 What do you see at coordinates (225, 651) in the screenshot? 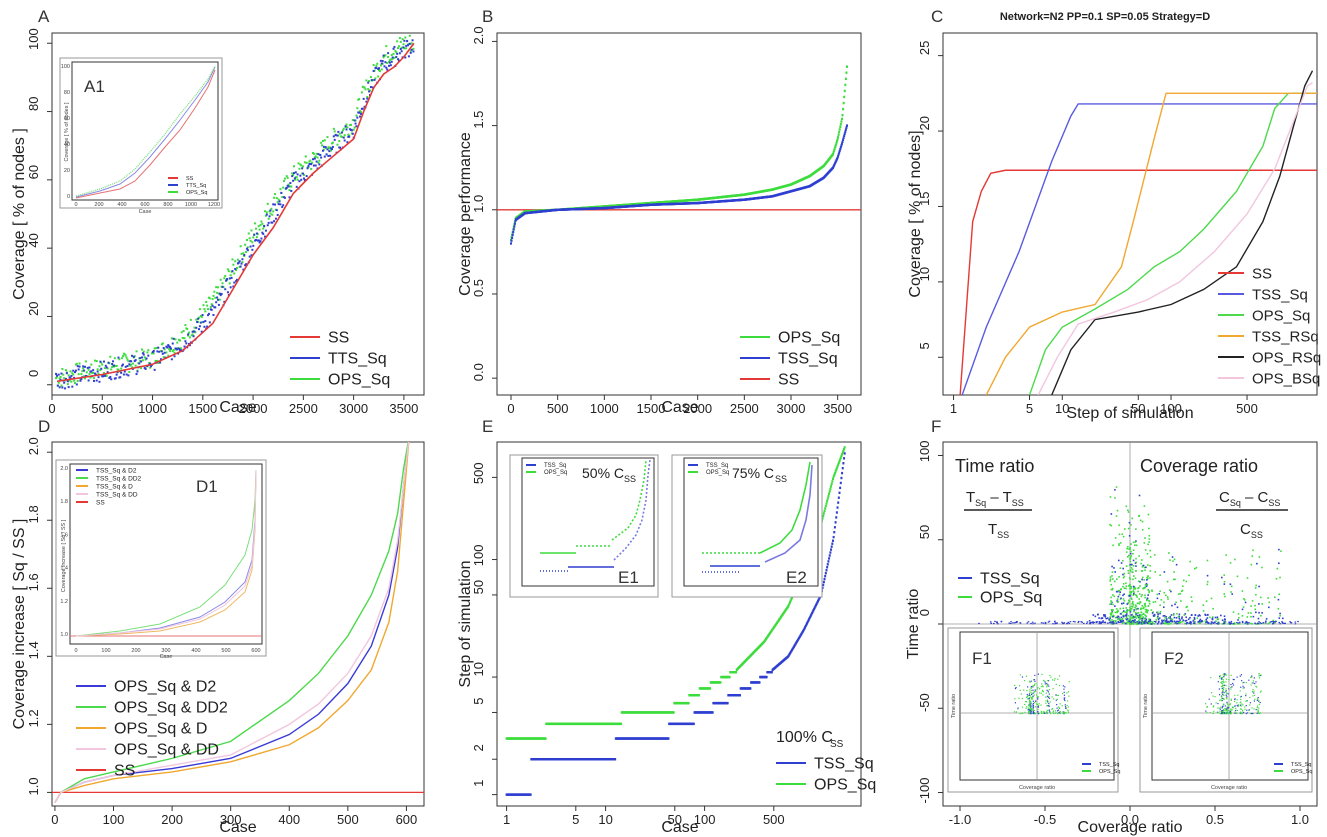
I see `inset-x-tick-label-d1: 500` at bounding box center [225, 651].